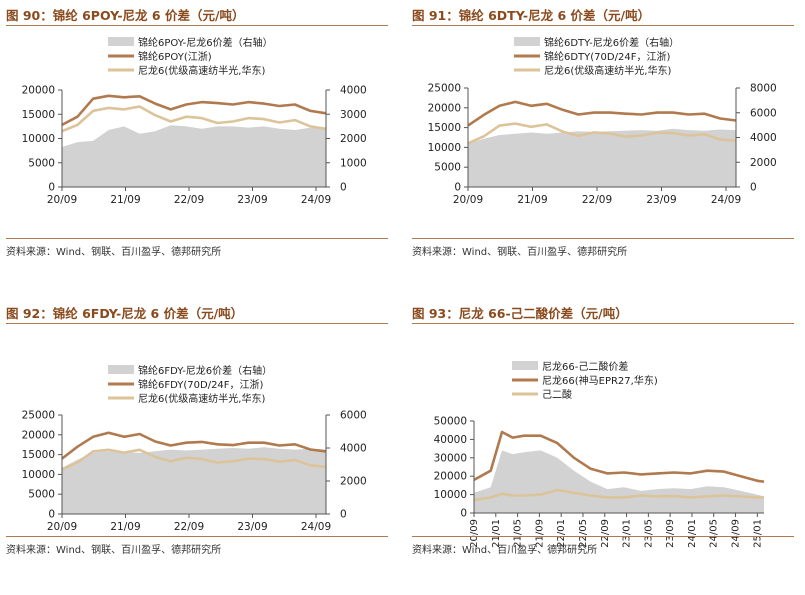 This screenshot has width=805, height=595. Describe the element at coordinates (557, 394) in the screenshot. I see `legend-label: 己二酸` at that location.